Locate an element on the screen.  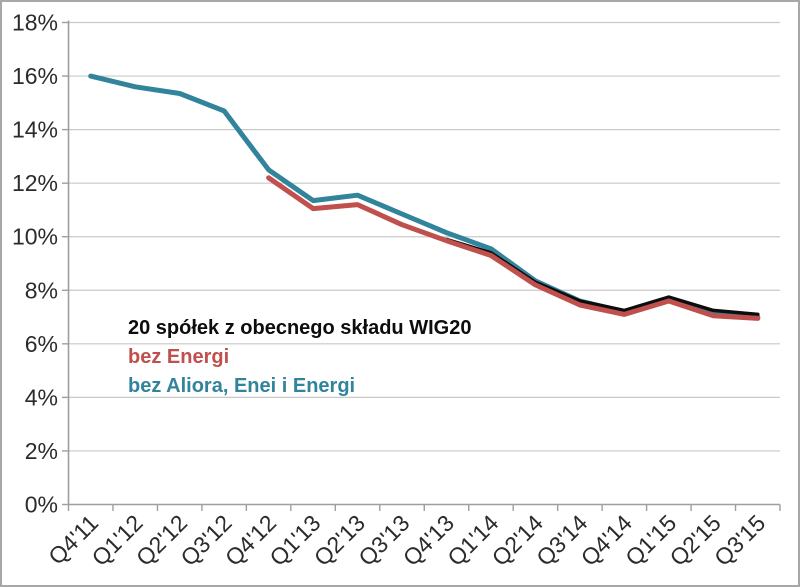
legend-label-wig20: 20 spółek z obecnego składu WIG20 is located at coordinates (300, 328).